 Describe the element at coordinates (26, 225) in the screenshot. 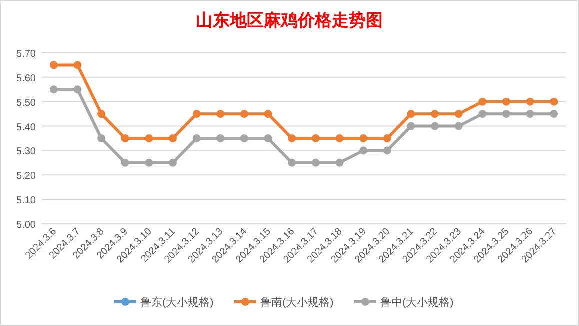

I see `y-tick-label: 5.00` at that location.